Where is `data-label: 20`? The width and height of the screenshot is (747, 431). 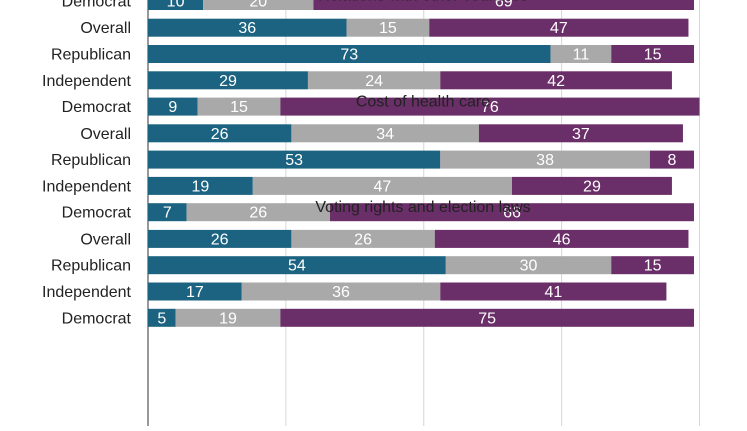 data-label: 20 is located at coordinates (258, 5).